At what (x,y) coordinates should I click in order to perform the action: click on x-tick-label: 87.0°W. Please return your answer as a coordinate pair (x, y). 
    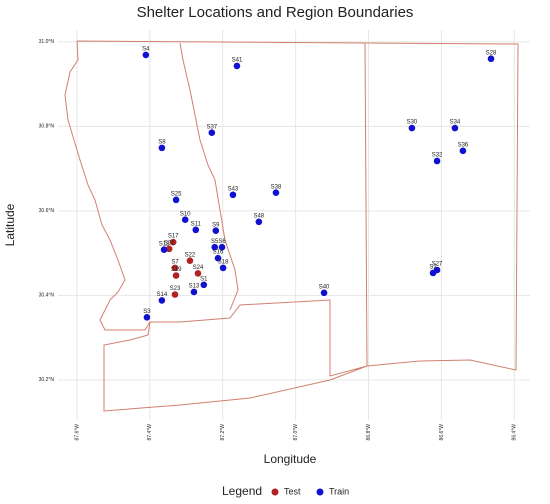
    Looking at the image, I should click on (296, 432).